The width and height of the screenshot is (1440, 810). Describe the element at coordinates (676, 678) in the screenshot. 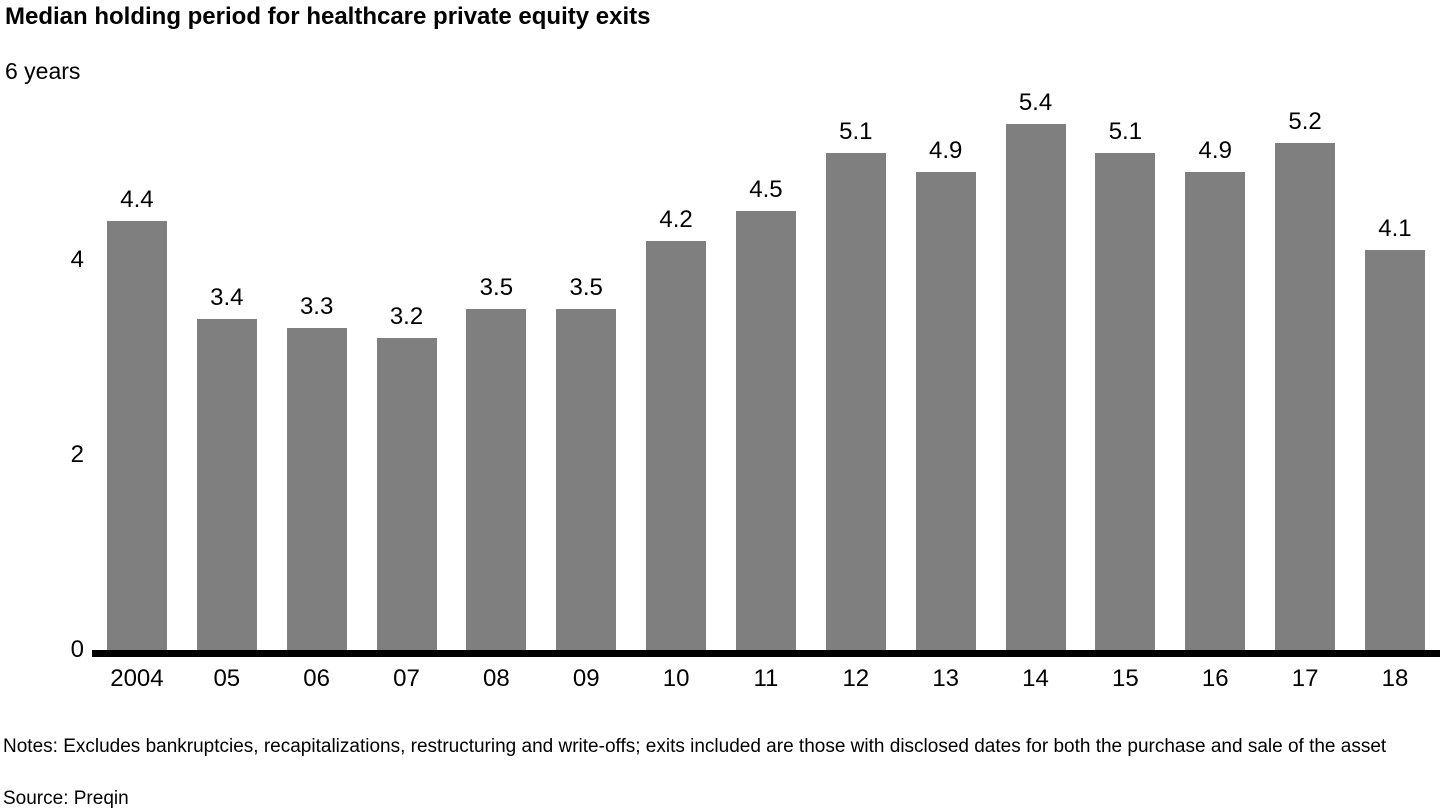

I see `x-axis-tick-label: 10` at that location.